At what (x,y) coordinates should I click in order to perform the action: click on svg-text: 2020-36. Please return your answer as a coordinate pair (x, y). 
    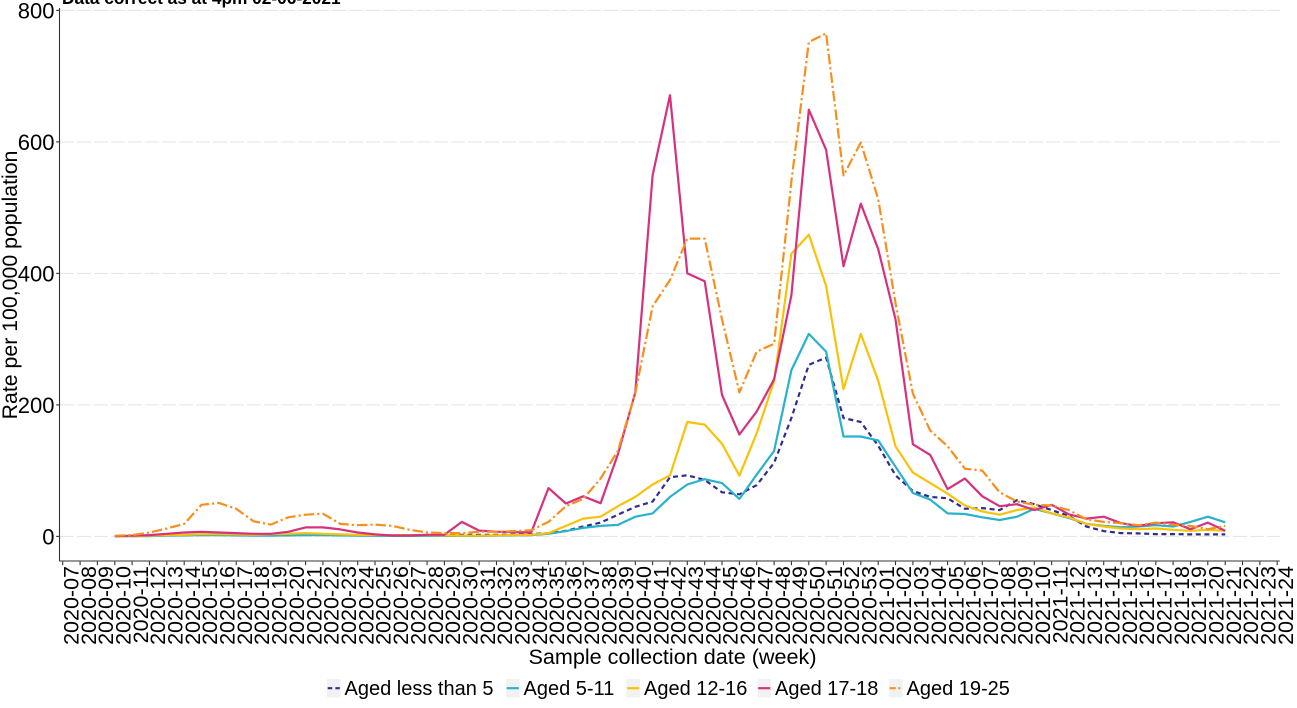
    Looking at the image, I should click on (575, 605).